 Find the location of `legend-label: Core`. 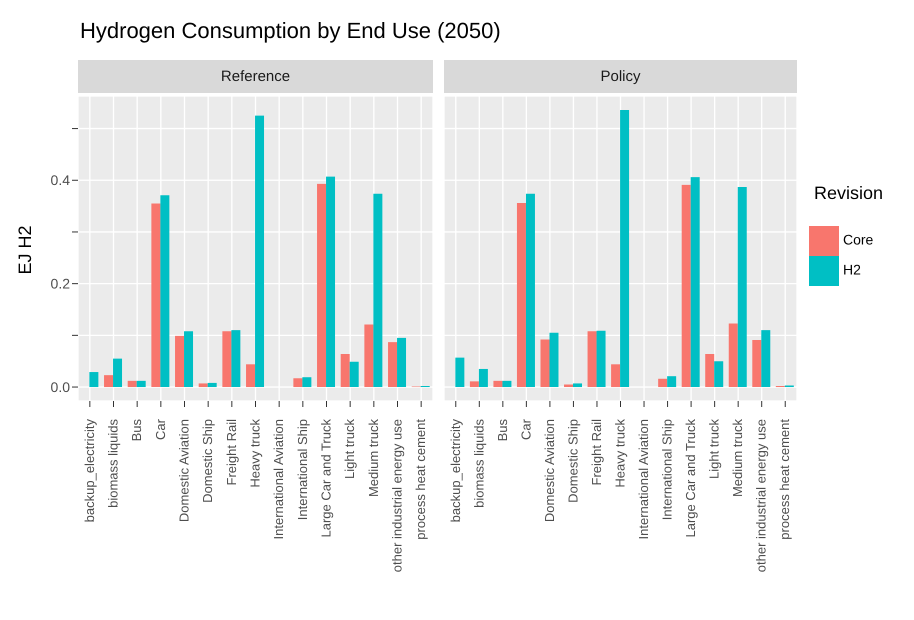

legend-label: Core is located at coordinates (858, 240).